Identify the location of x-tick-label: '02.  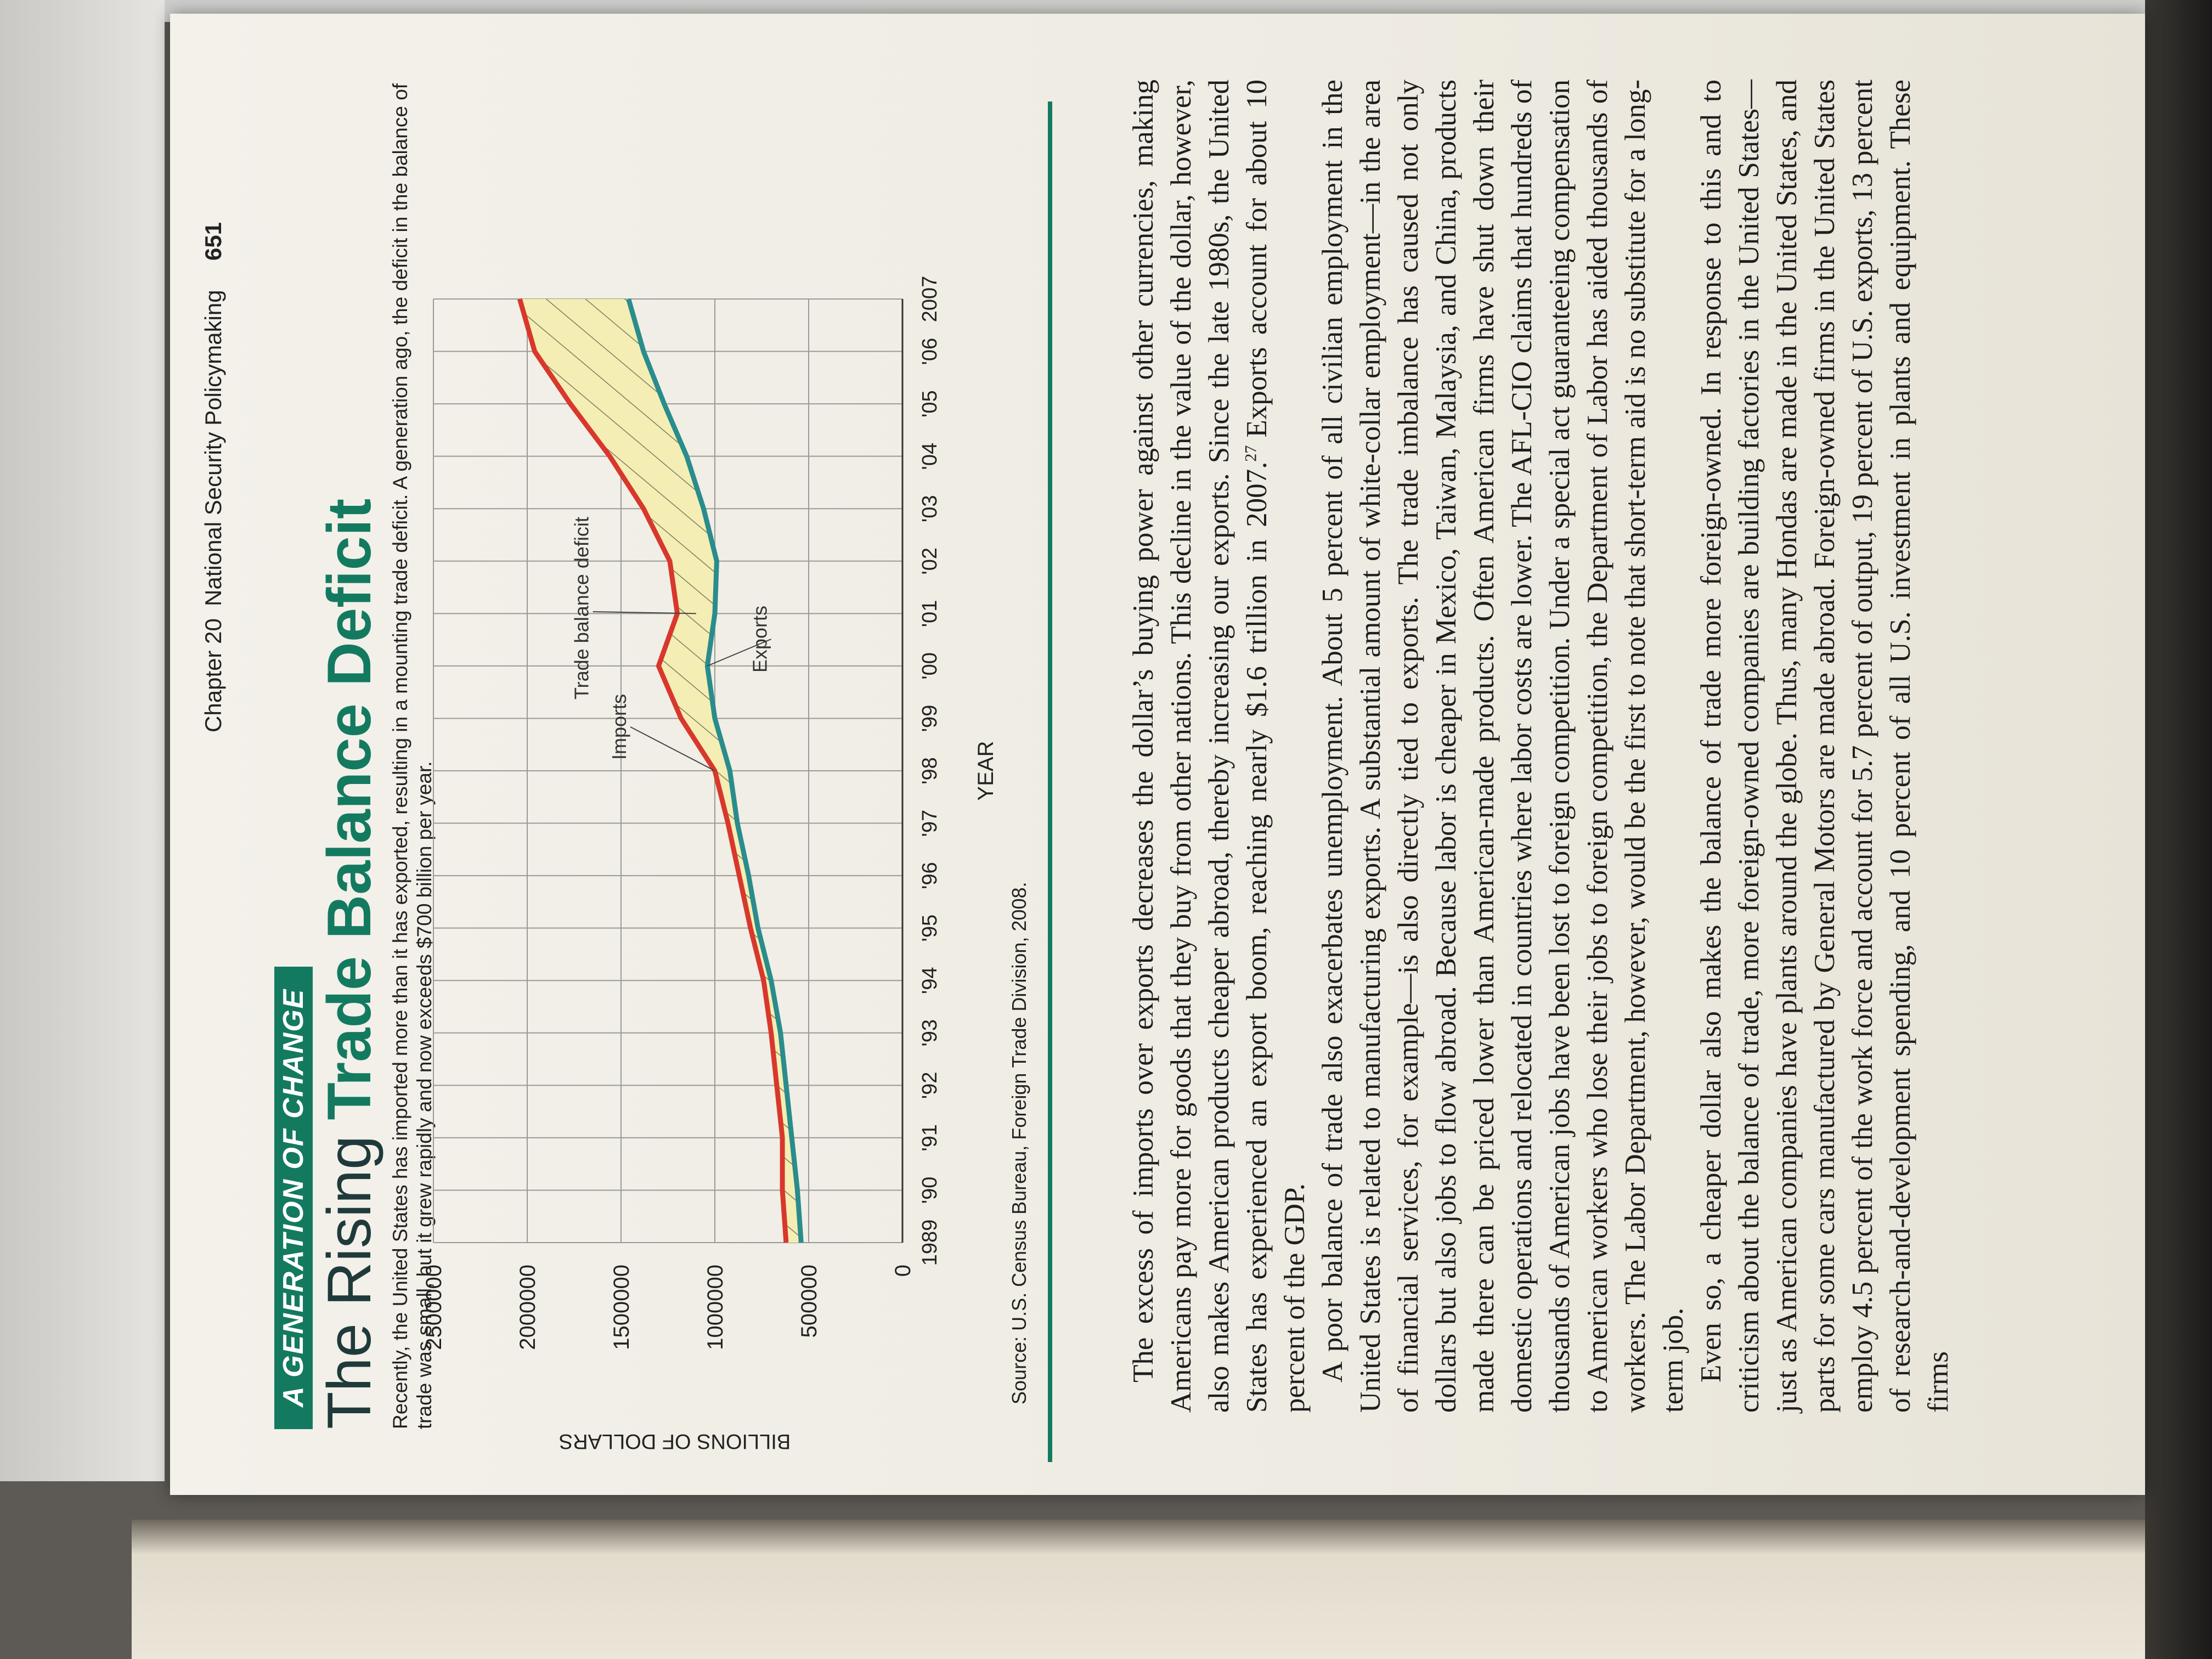
(929, 561).